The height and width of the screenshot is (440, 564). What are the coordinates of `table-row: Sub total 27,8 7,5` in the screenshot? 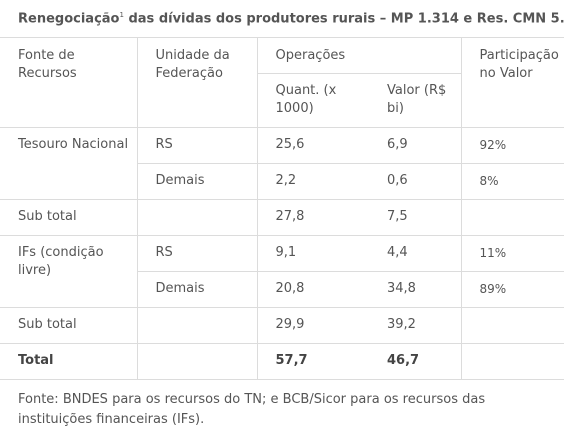 It's located at (282, 217).